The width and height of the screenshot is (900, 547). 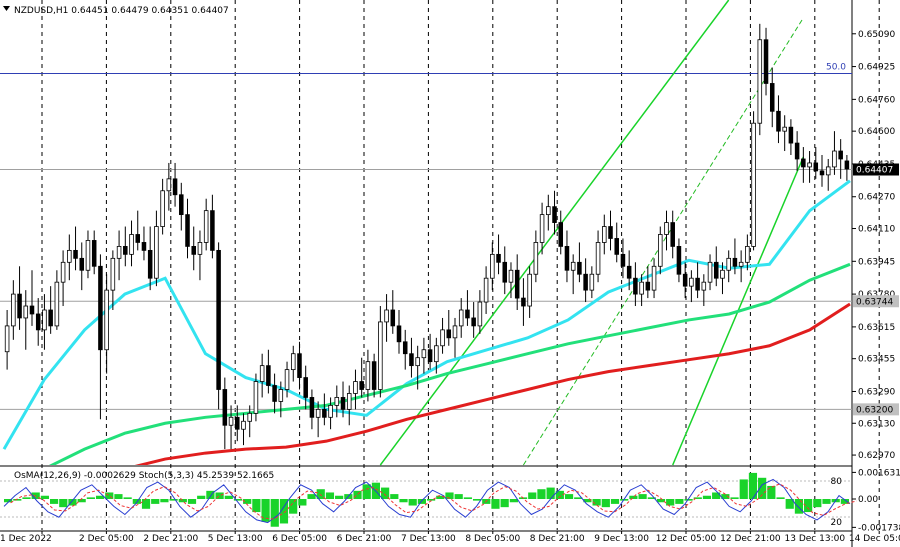 I want to click on price-label: 0.64760, so click(x=876, y=100).